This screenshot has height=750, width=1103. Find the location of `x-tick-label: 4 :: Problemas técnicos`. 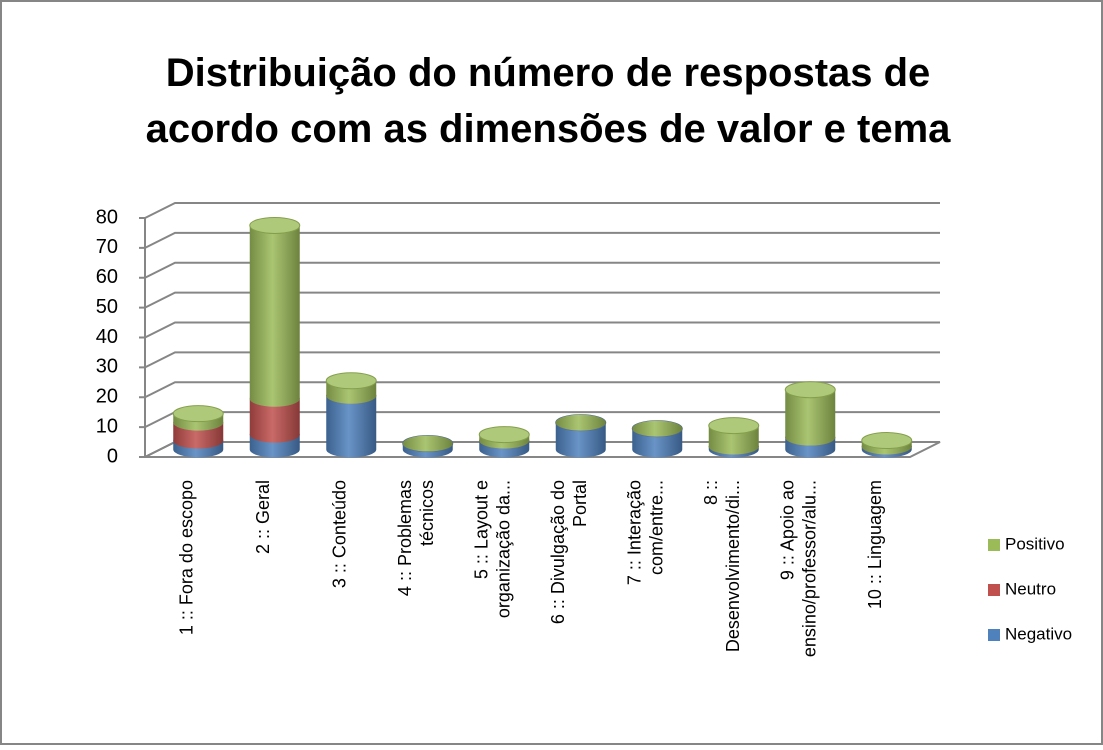

x-tick-label: 4 :: Problemas técnicos is located at coordinates (416, 538).